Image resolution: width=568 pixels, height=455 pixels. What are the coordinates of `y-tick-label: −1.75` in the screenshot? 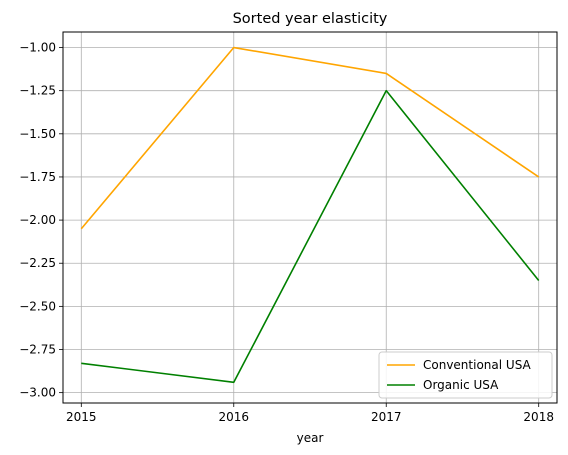 It's located at (37, 177).